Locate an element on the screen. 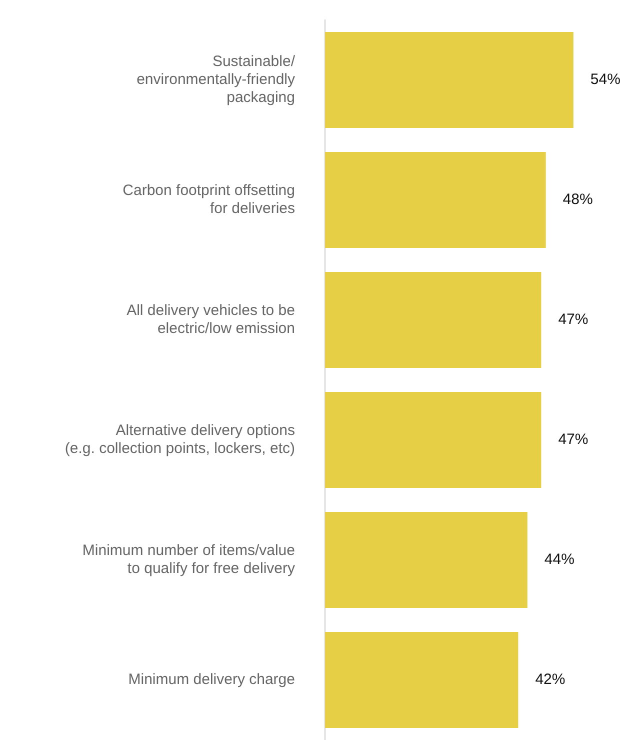 The image size is (628, 740). data-label: 44% is located at coordinates (559, 559).